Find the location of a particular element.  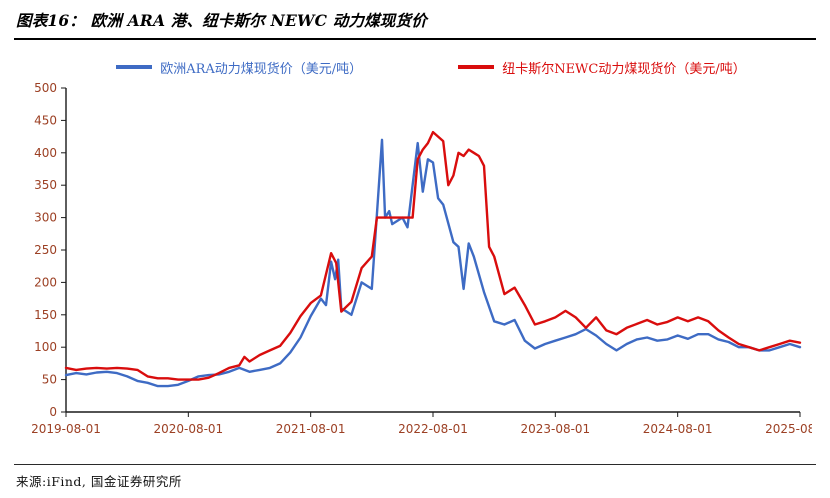

legend-label-0: 欧洲ARA动力煤现货价（美元/吨） is located at coordinates (261, 69).